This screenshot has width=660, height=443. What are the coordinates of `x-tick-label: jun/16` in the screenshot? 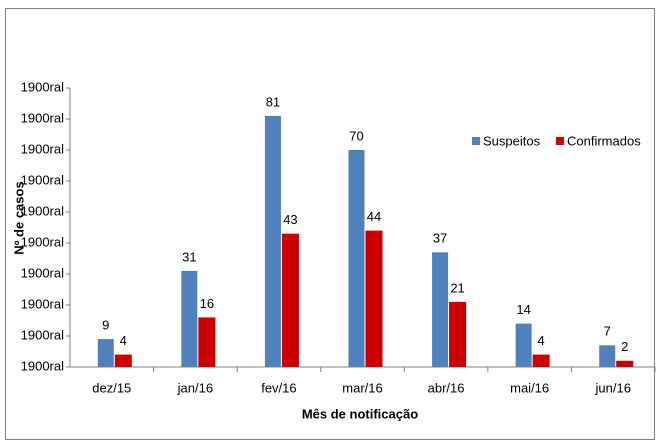 It's located at (613, 387).